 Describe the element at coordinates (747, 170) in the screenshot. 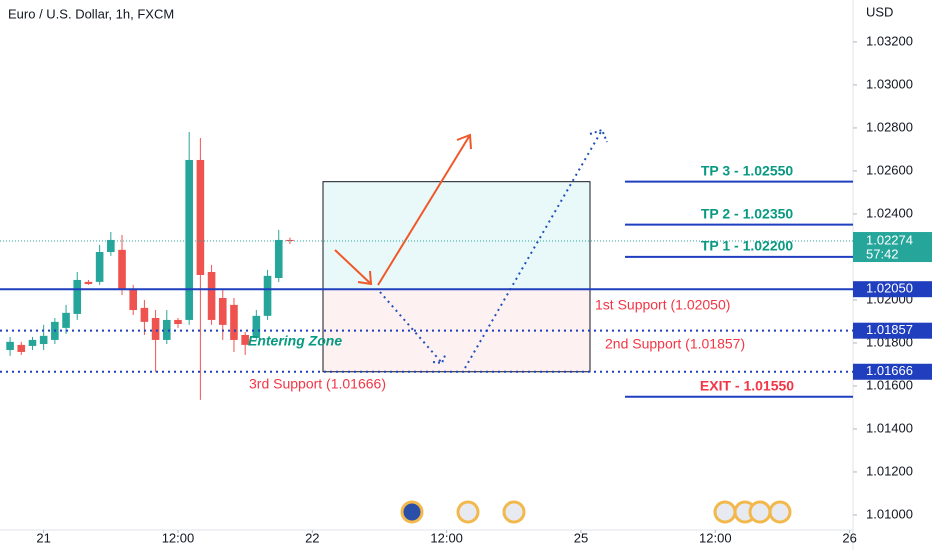

I see `target-label: TP 3 - 1.02550` at that location.